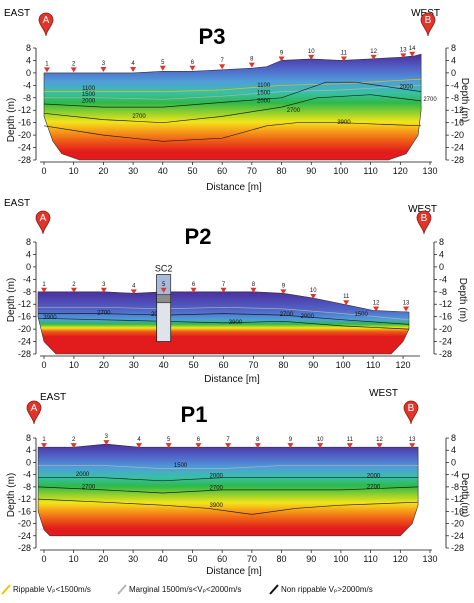  What do you see at coordinates (50, 318) in the screenshot?
I see `contour-label: 3900` at bounding box center [50, 318].